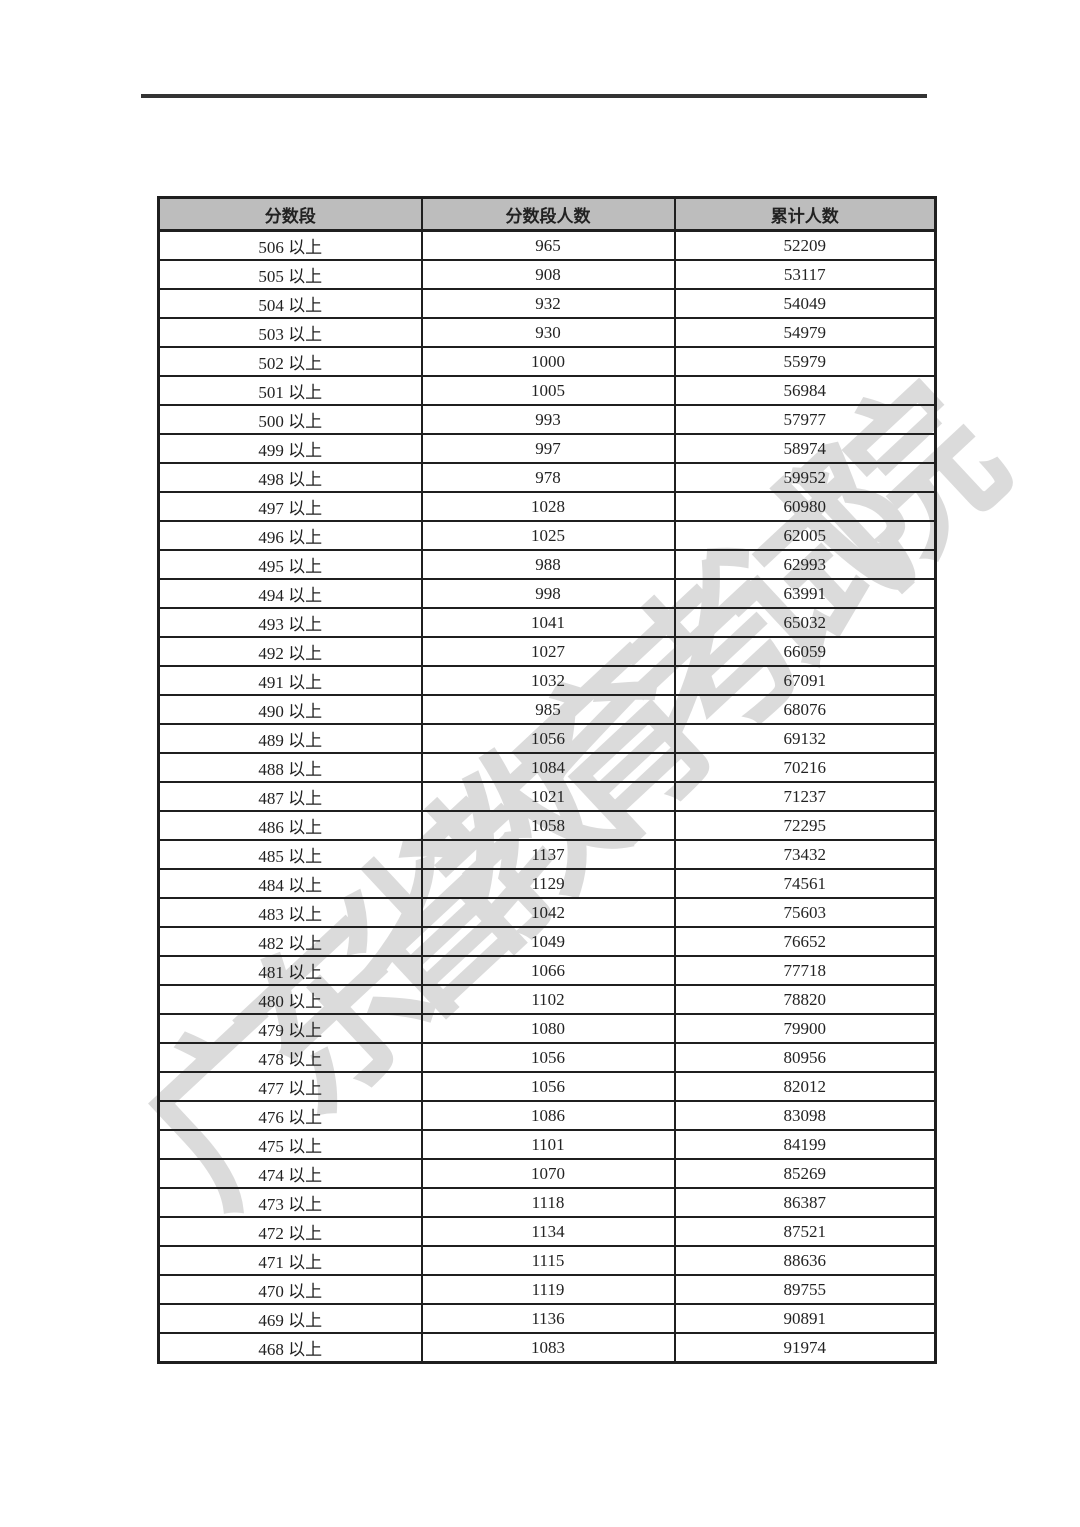  What do you see at coordinates (805, 1028) in the screenshot?
I see `cumulative-count-cell: 79900` at bounding box center [805, 1028].